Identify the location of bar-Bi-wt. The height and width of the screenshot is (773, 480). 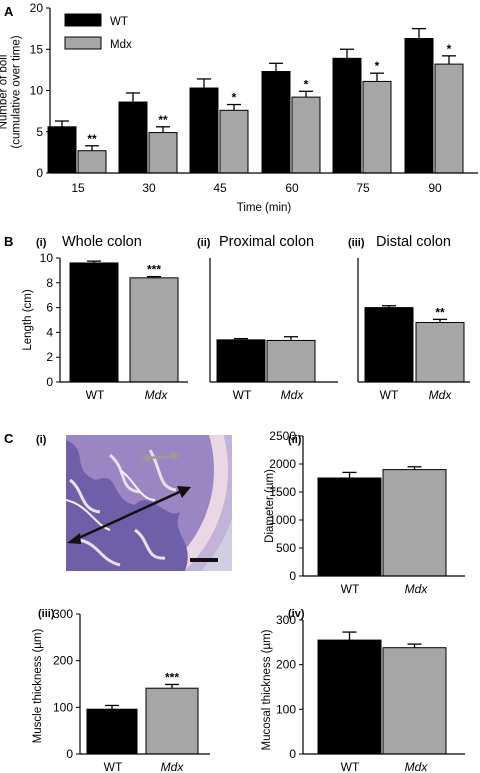
(94, 322).